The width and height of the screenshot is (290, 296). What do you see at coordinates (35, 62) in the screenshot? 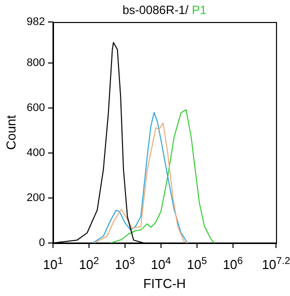
I see `y-tick-label: 800` at bounding box center [35, 62].